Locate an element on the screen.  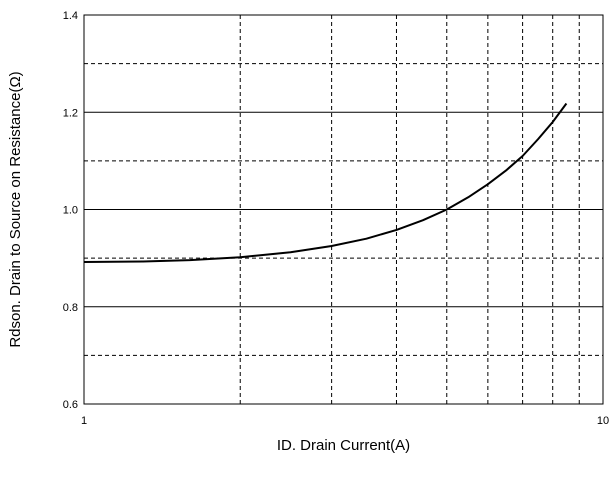
y-axis-title: Rdson. Drain to Source on Resistance(Ω) is located at coordinates (15, 209).